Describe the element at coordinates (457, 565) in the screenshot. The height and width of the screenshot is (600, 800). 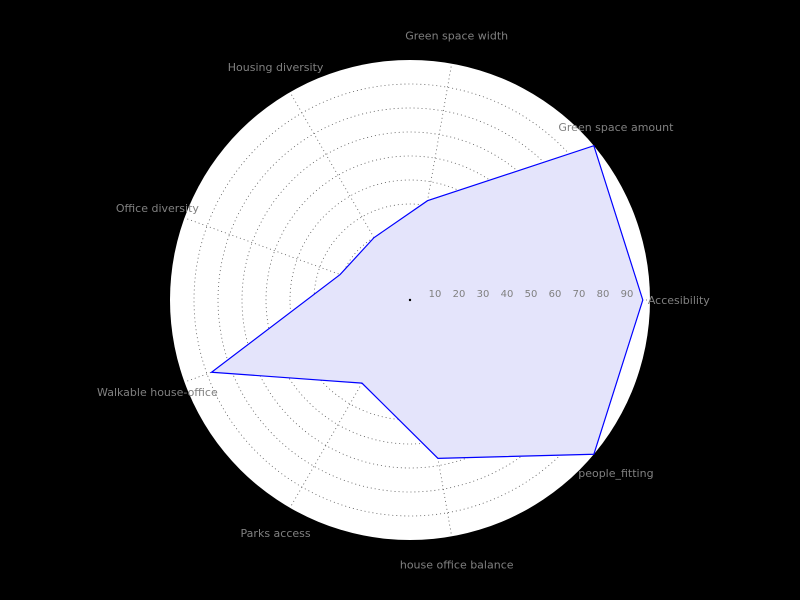
I see `axis-label-house-office-balance: house office balance` at that location.